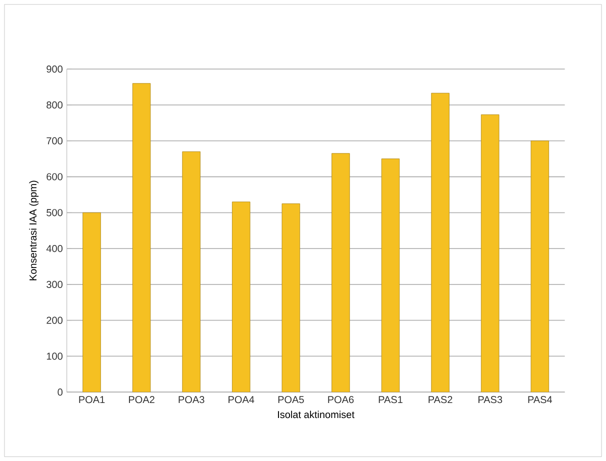  Describe the element at coordinates (490, 400) in the screenshot. I see `x-tick-label: PAS3` at that location.